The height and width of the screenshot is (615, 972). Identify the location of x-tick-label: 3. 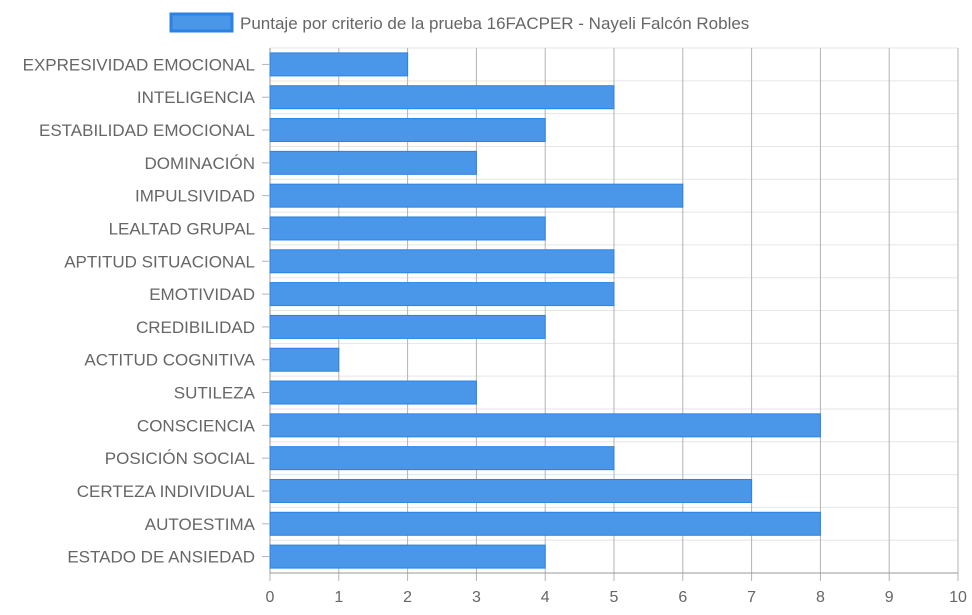
(476, 597).